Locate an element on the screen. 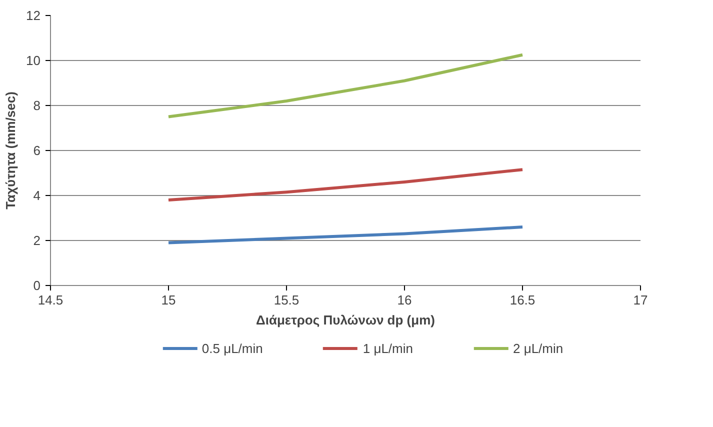  y-tick-label: 10 is located at coordinates (33, 60).